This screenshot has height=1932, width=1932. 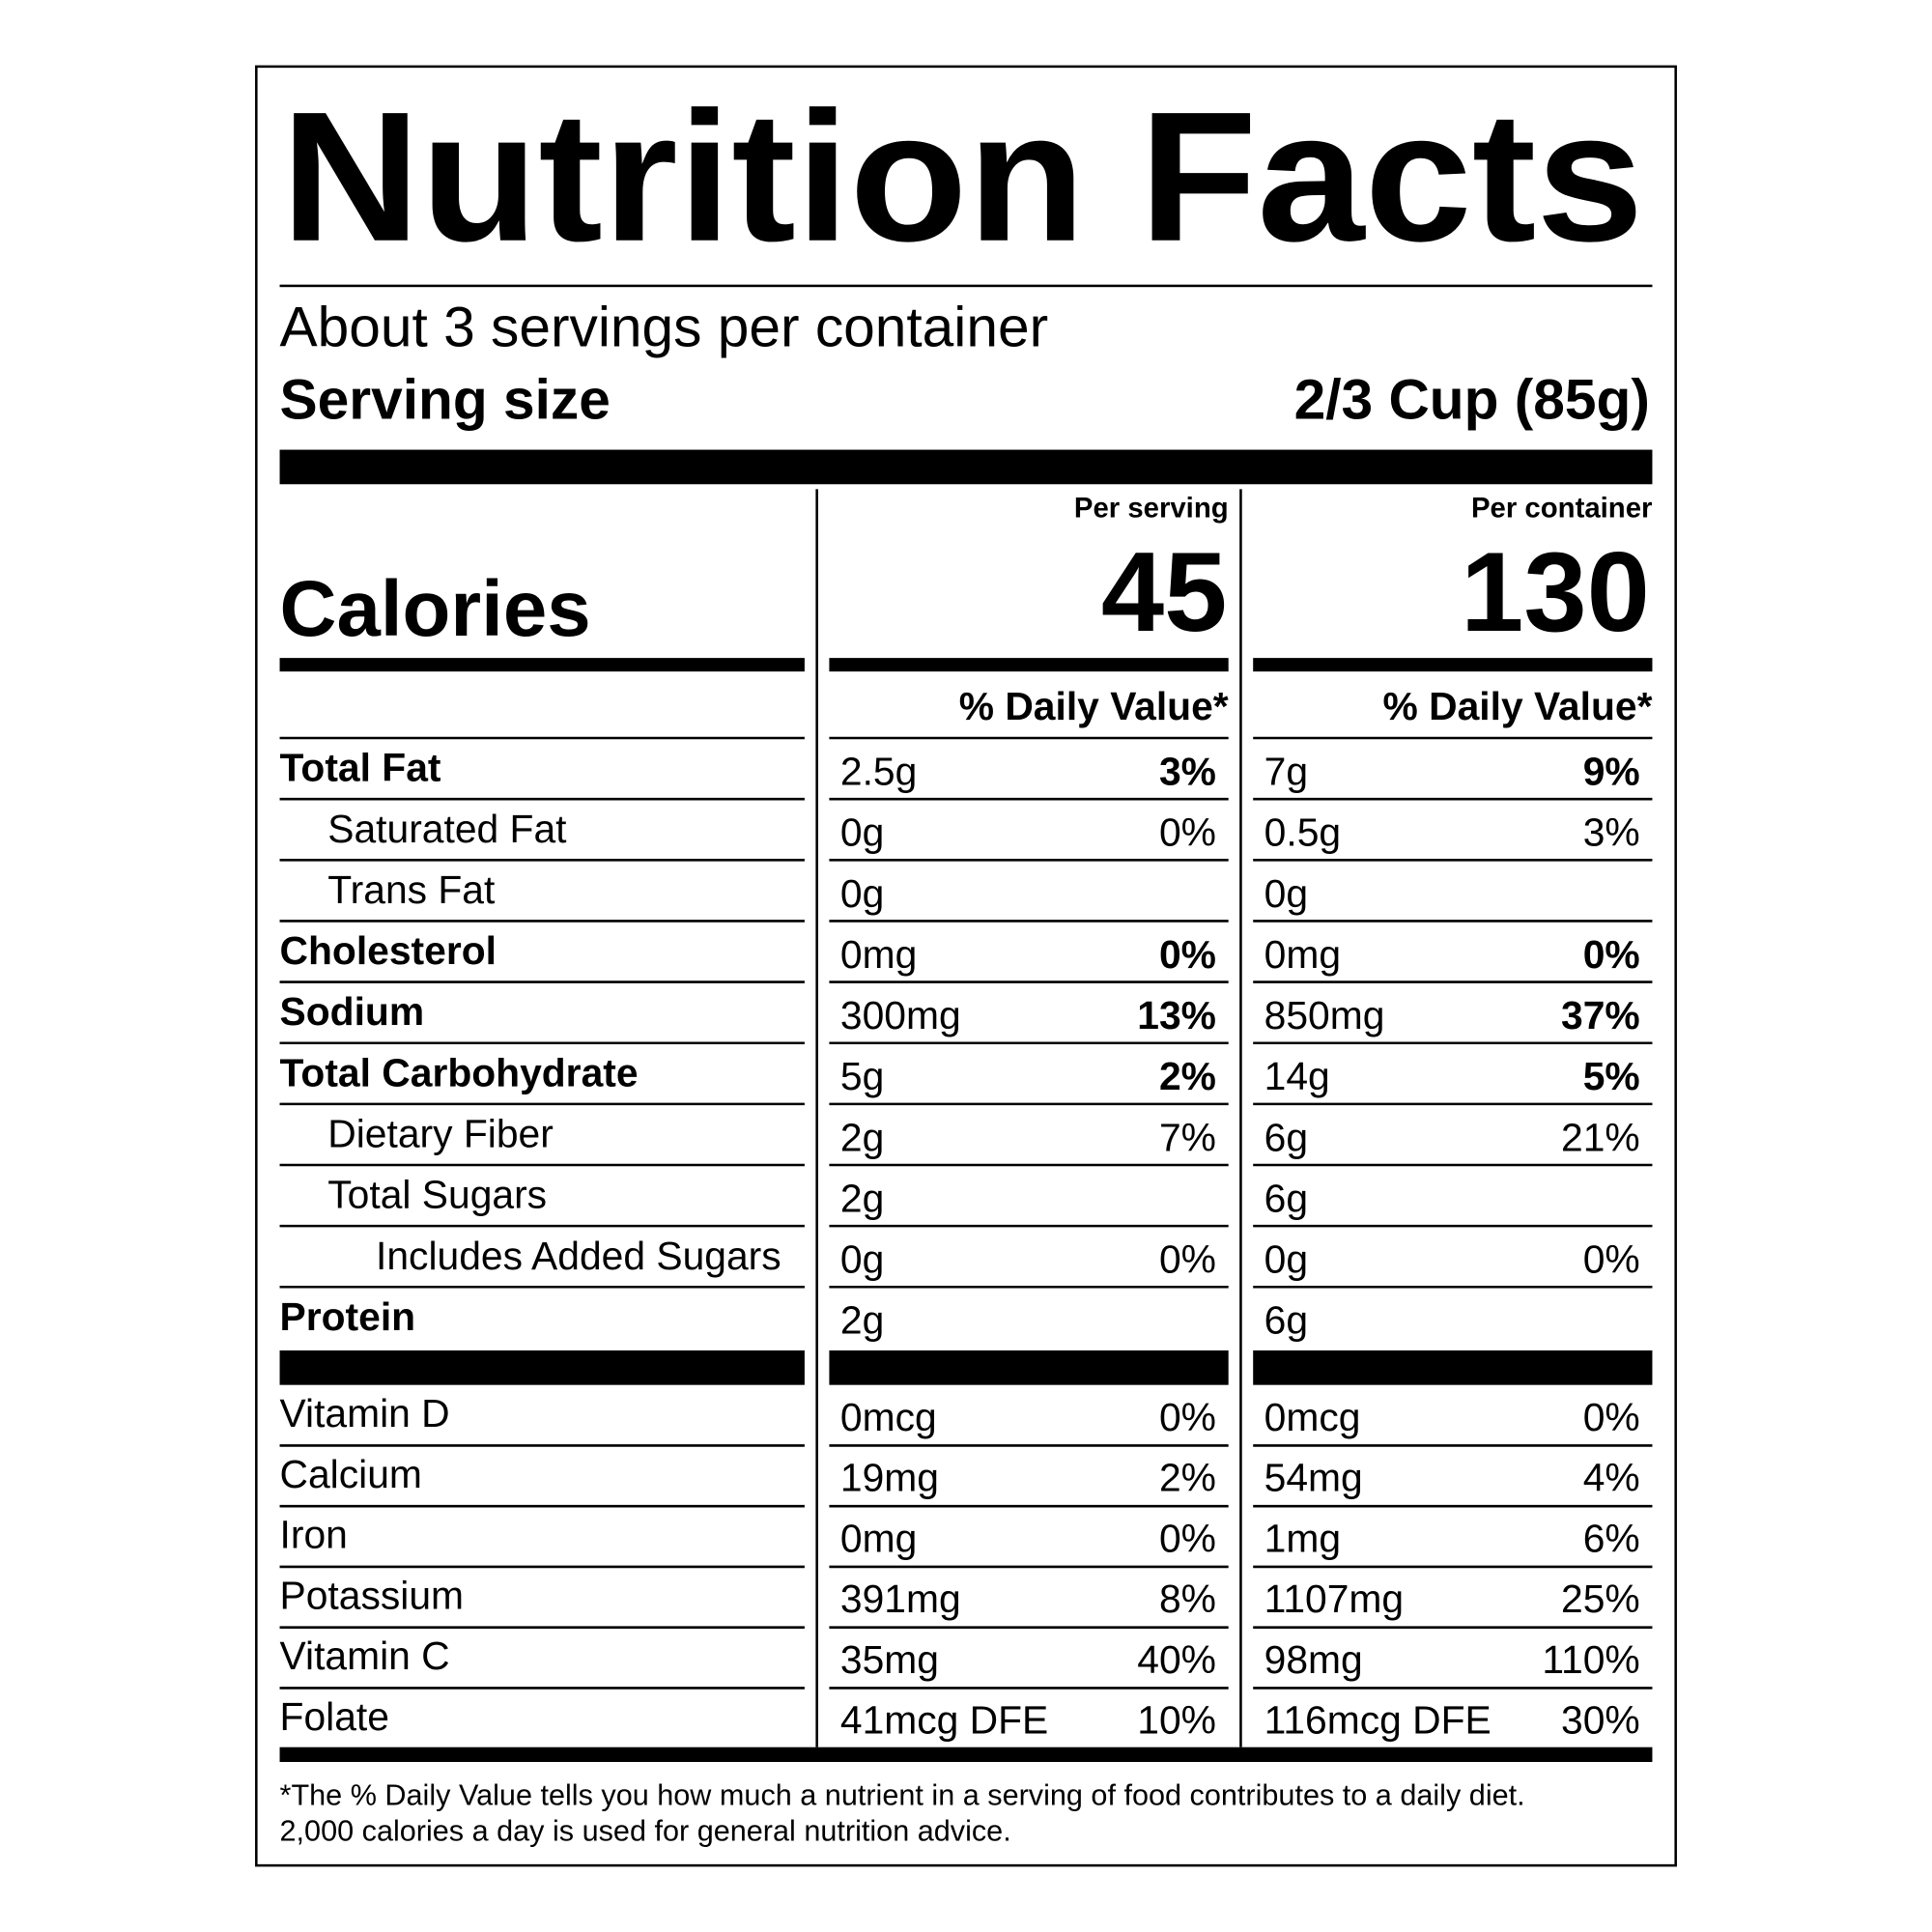 I want to click on amount: 391mg, so click(x=900, y=1599).